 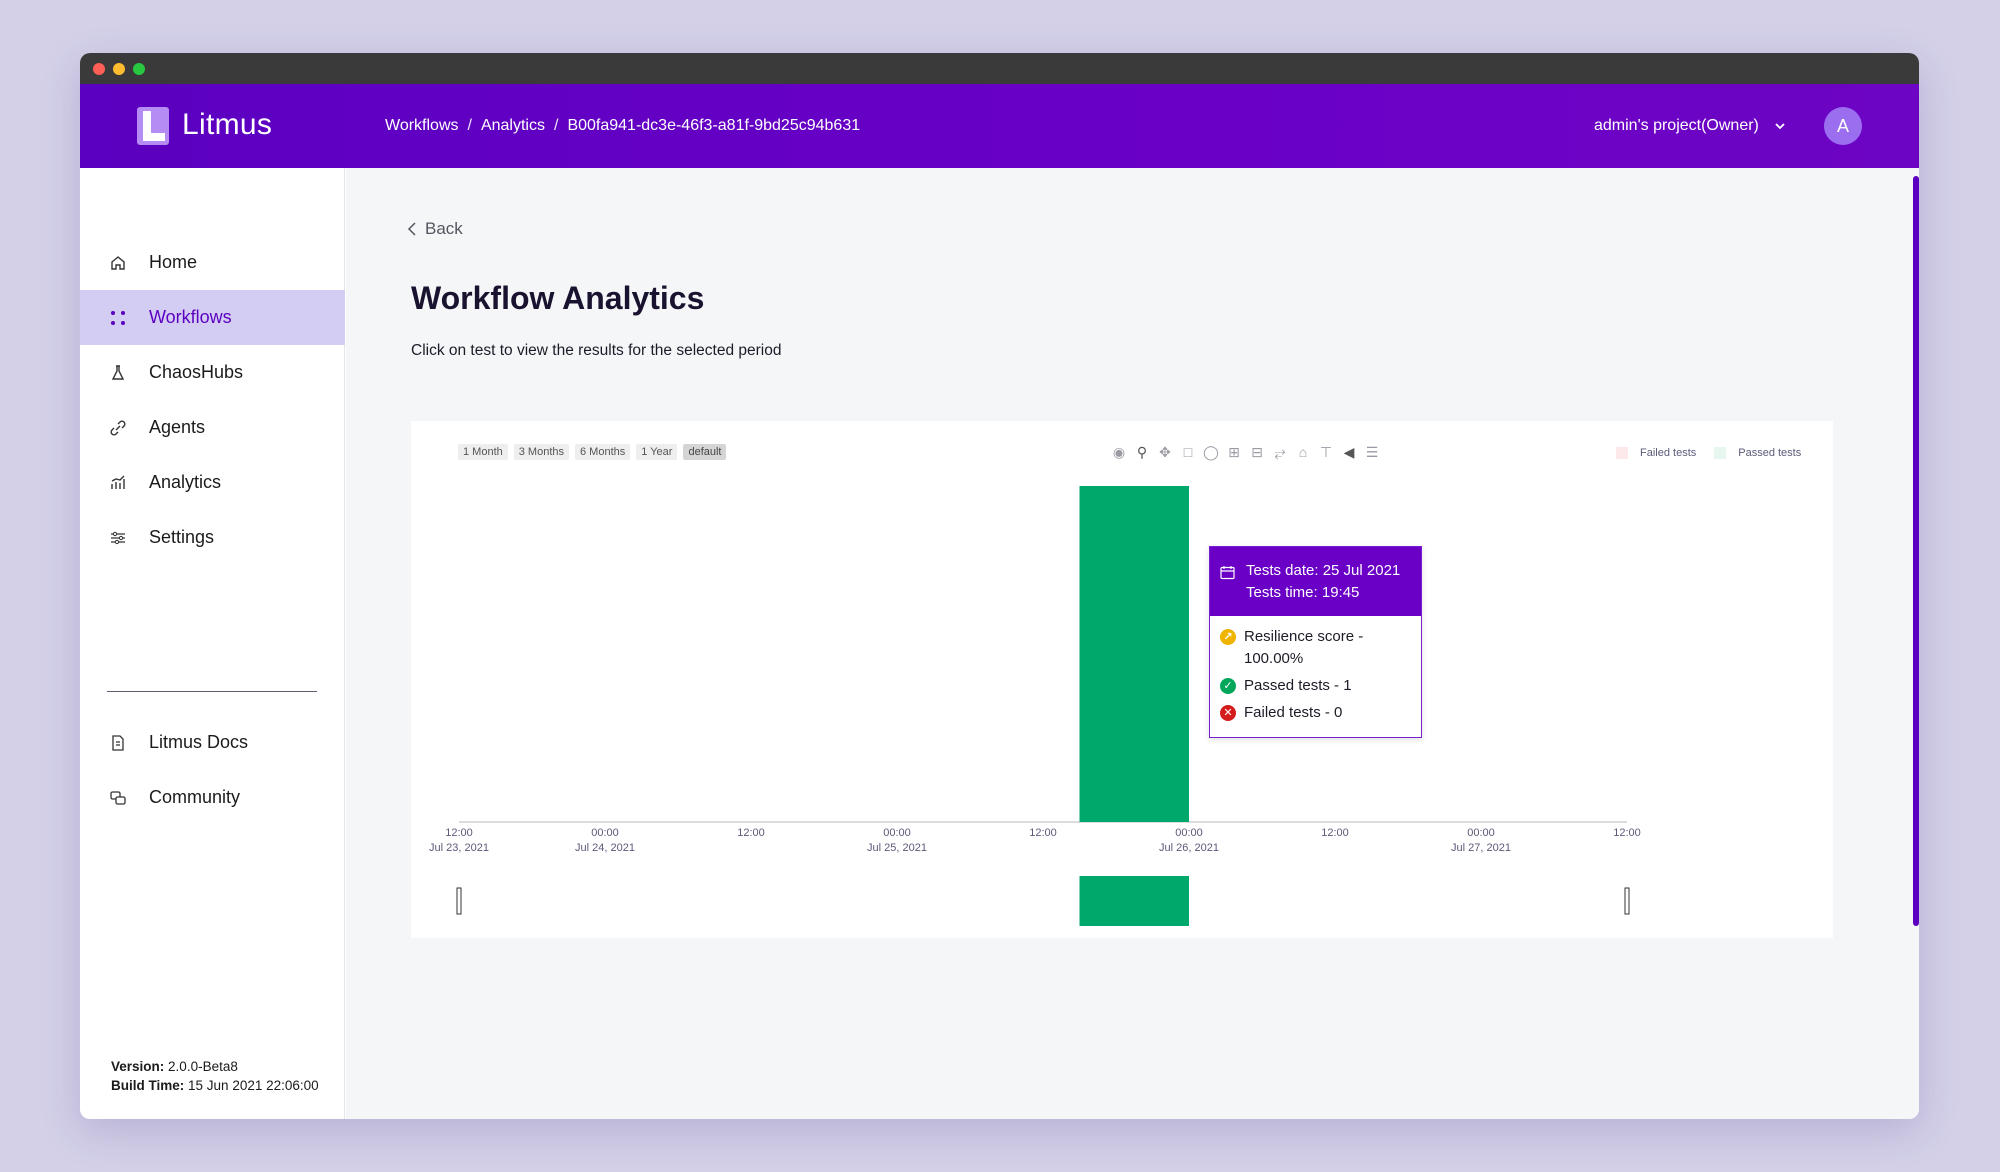 I want to click on legend-swatch-failed, so click(x=1622, y=453).